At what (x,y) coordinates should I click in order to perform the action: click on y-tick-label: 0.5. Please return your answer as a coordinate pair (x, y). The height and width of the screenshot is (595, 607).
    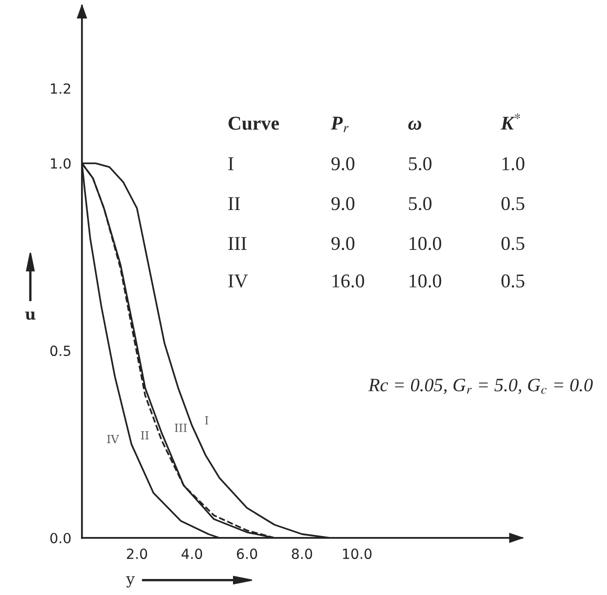
    Looking at the image, I should click on (60, 351).